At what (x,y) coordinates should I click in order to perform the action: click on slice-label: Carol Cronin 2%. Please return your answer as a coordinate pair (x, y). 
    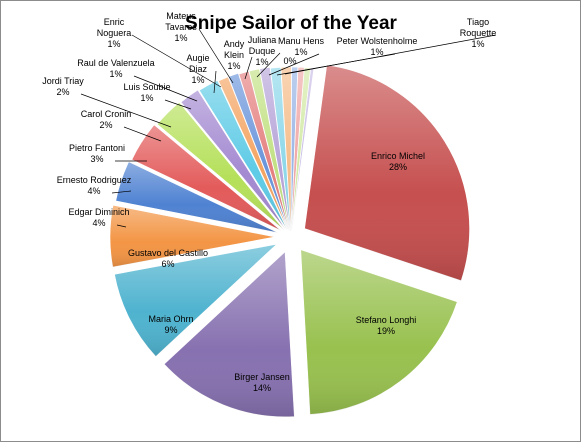
    Looking at the image, I should click on (106, 119).